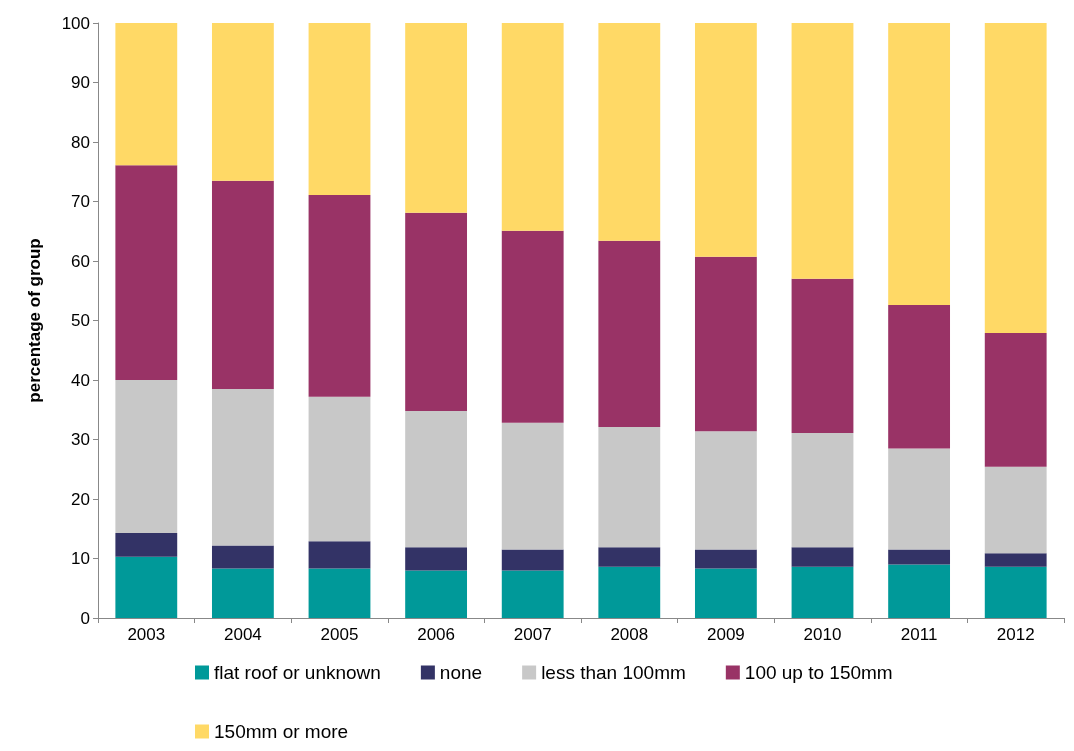  I want to click on y-tick-label: 80, so click(80, 142).